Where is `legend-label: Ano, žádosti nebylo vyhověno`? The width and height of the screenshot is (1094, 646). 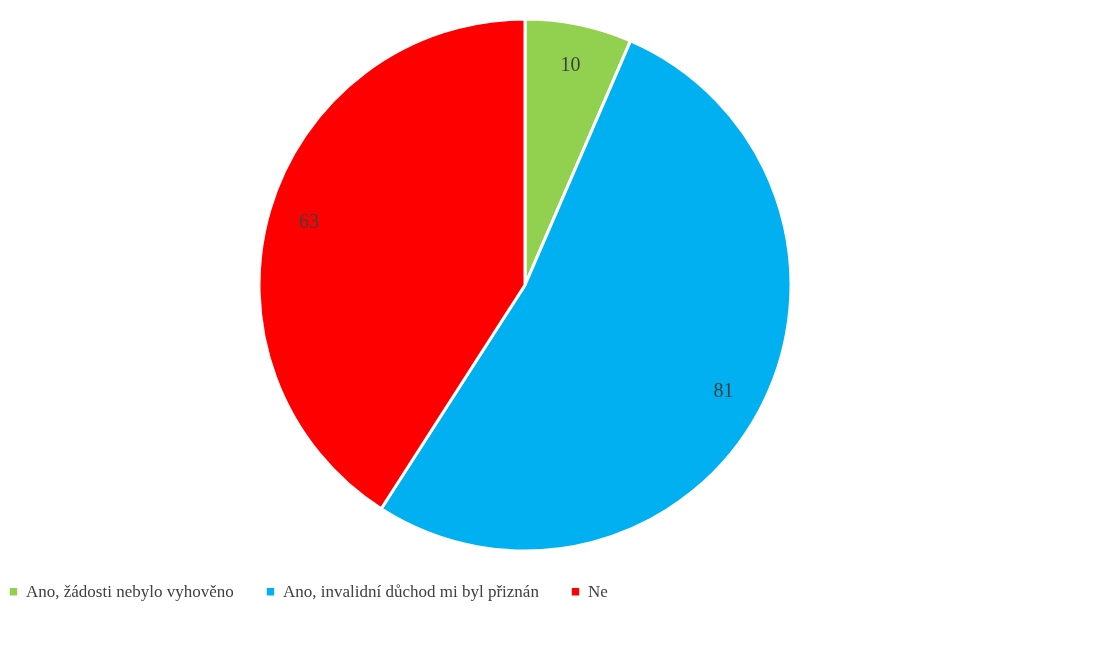 legend-label: Ano, žádosti nebylo vyhověno is located at coordinates (130, 591).